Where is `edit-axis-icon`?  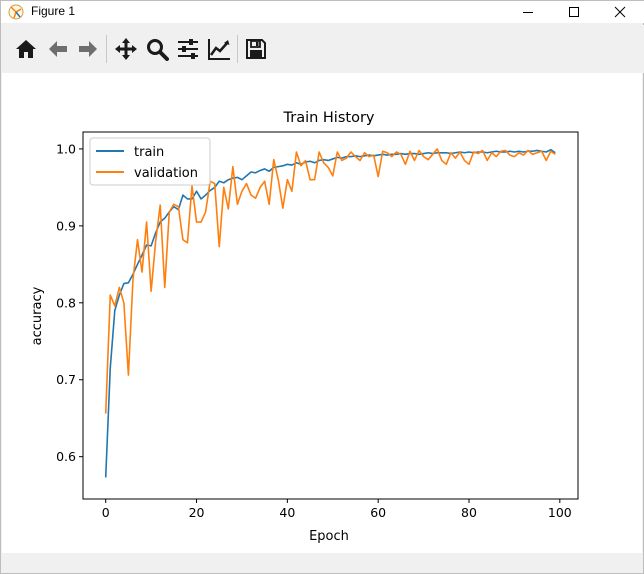
edit-axis-icon is located at coordinates (219, 49).